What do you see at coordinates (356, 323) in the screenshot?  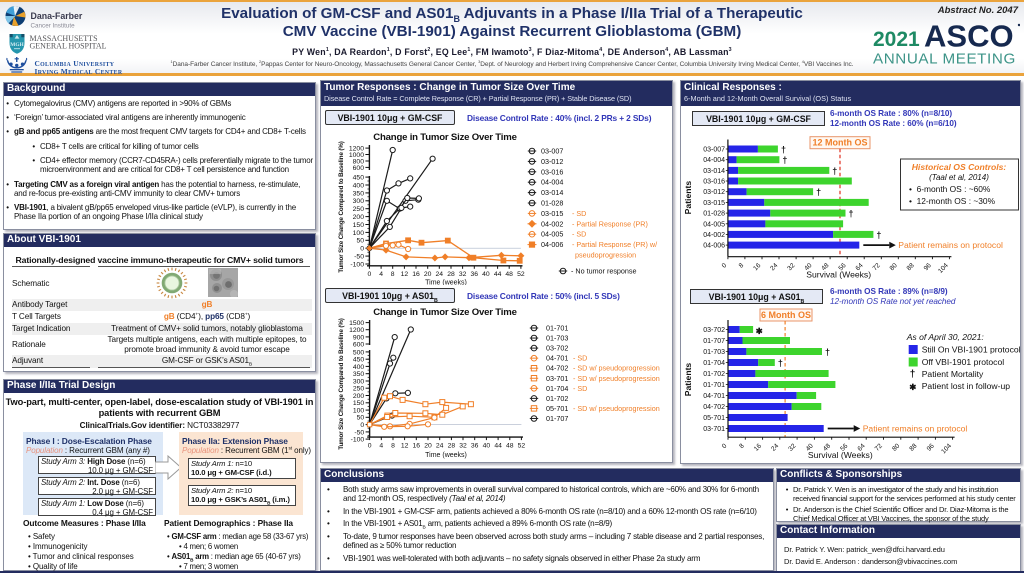 I see `svg-text: 1500` at bounding box center [356, 323].